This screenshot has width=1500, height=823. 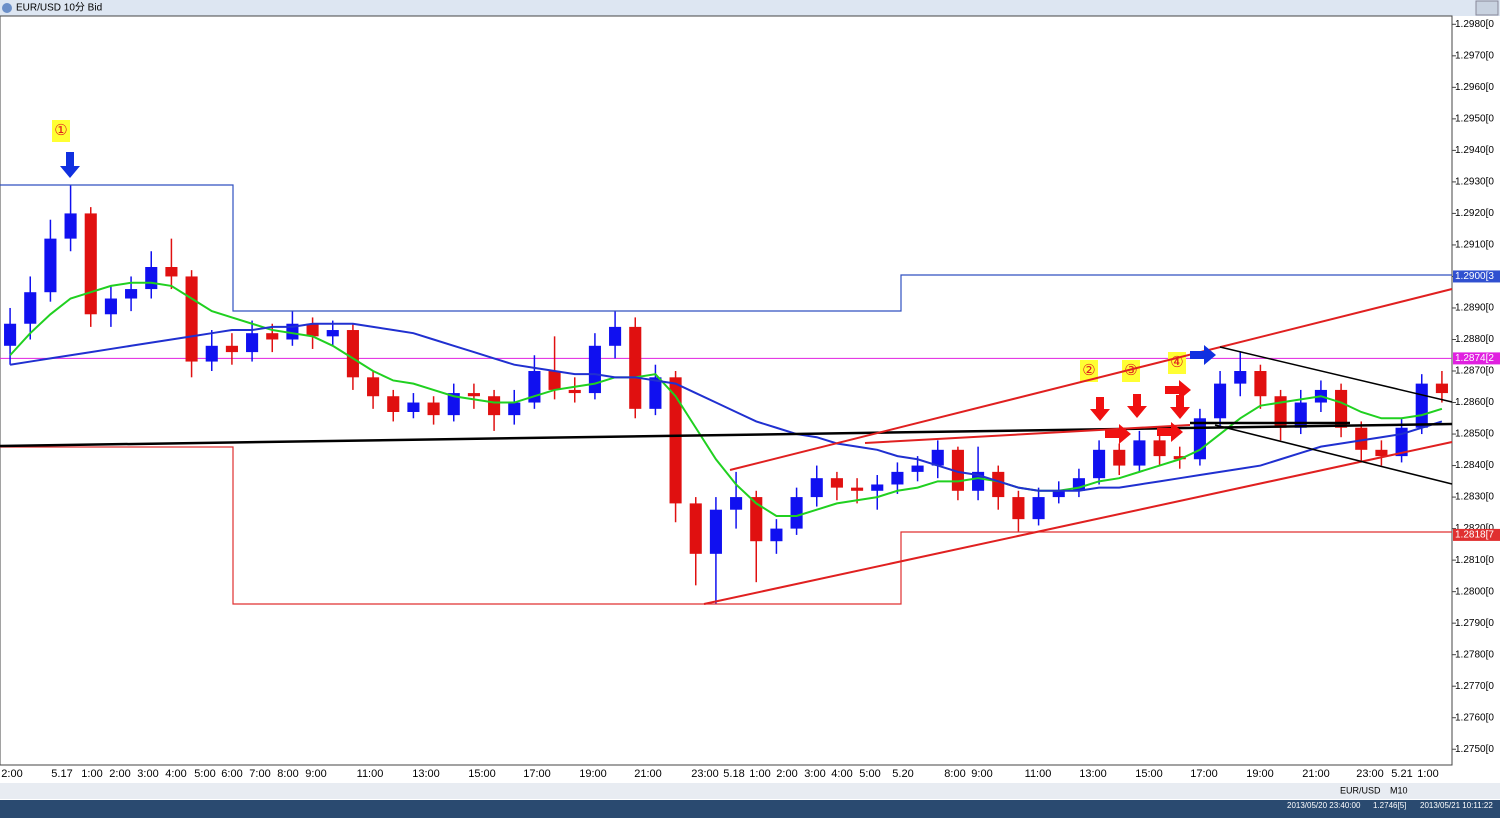 What do you see at coordinates (1474, 245) in the screenshot?
I see `y-tick-label: 1.2910[0` at bounding box center [1474, 245].